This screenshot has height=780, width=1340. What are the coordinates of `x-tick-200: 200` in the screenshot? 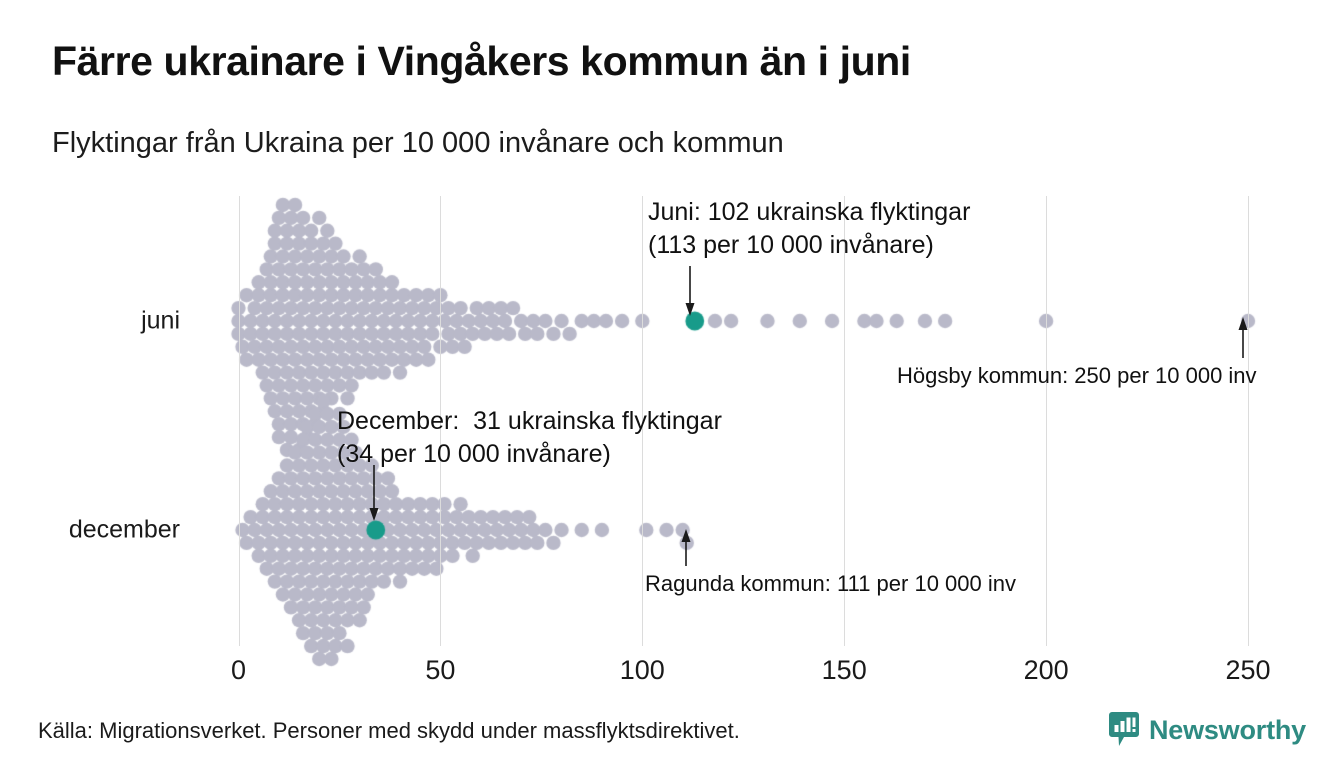 It's located at (1046, 670).